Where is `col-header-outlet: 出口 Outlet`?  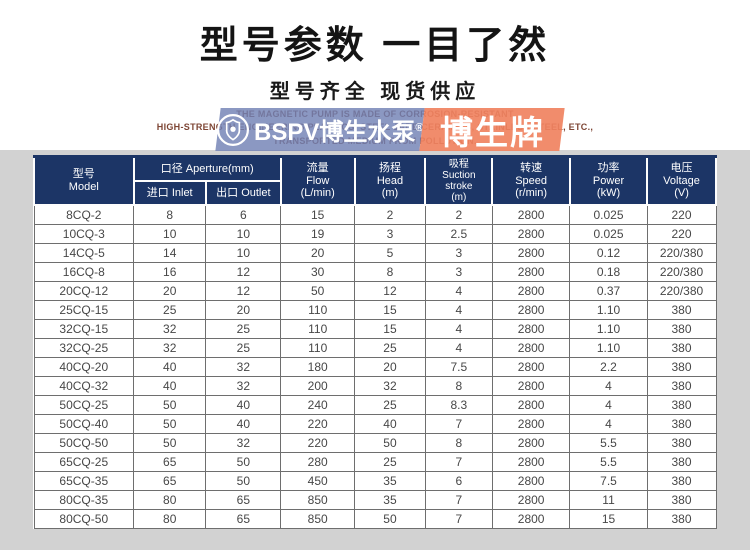 col-header-outlet: 出口 Outlet is located at coordinates (243, 193).